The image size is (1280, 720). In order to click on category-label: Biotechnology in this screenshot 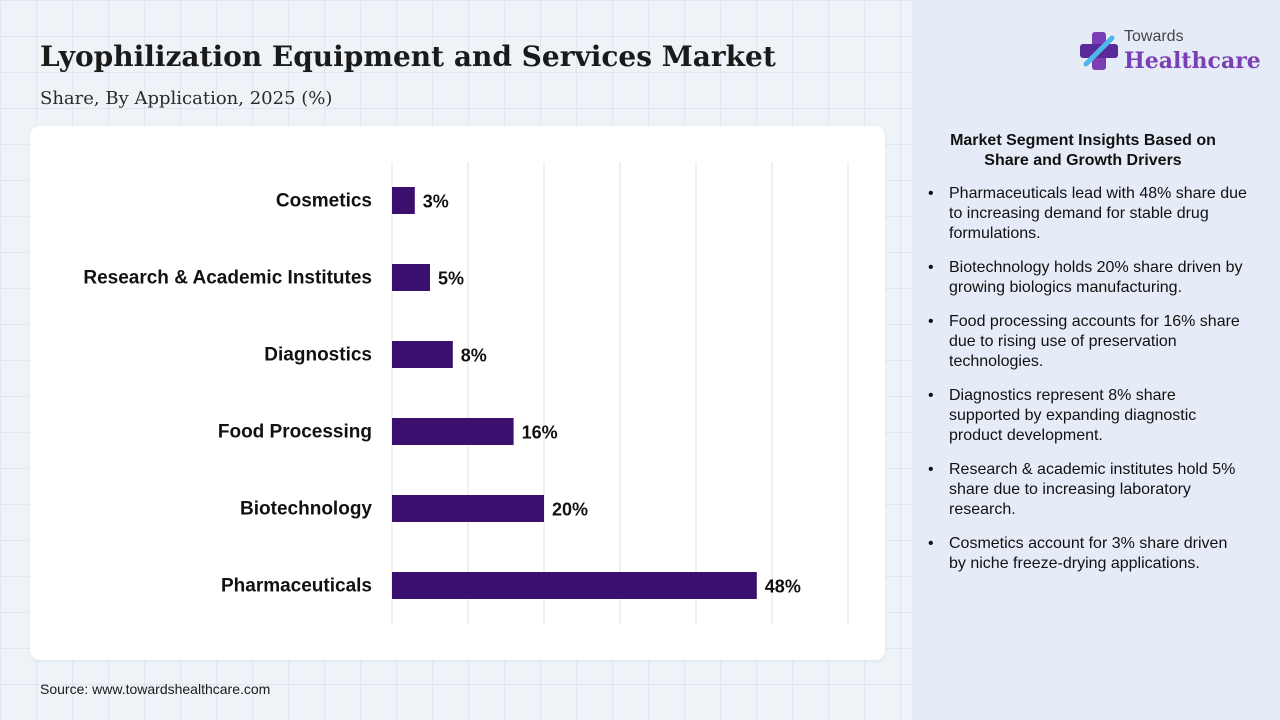, I will do `click(306, 509)`.